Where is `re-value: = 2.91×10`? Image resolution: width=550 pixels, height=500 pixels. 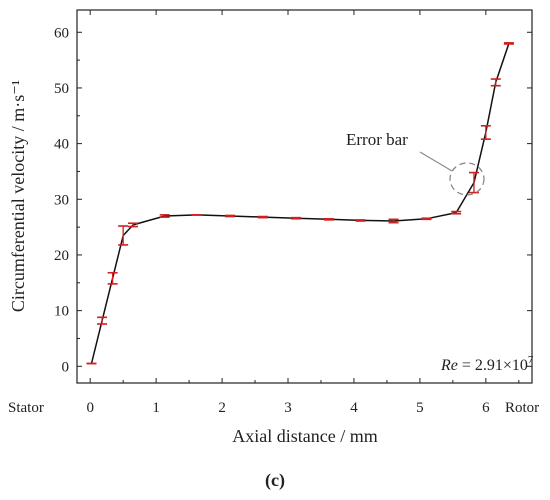 re-value: = 2.91×10 is located at coordinates (493, 365).